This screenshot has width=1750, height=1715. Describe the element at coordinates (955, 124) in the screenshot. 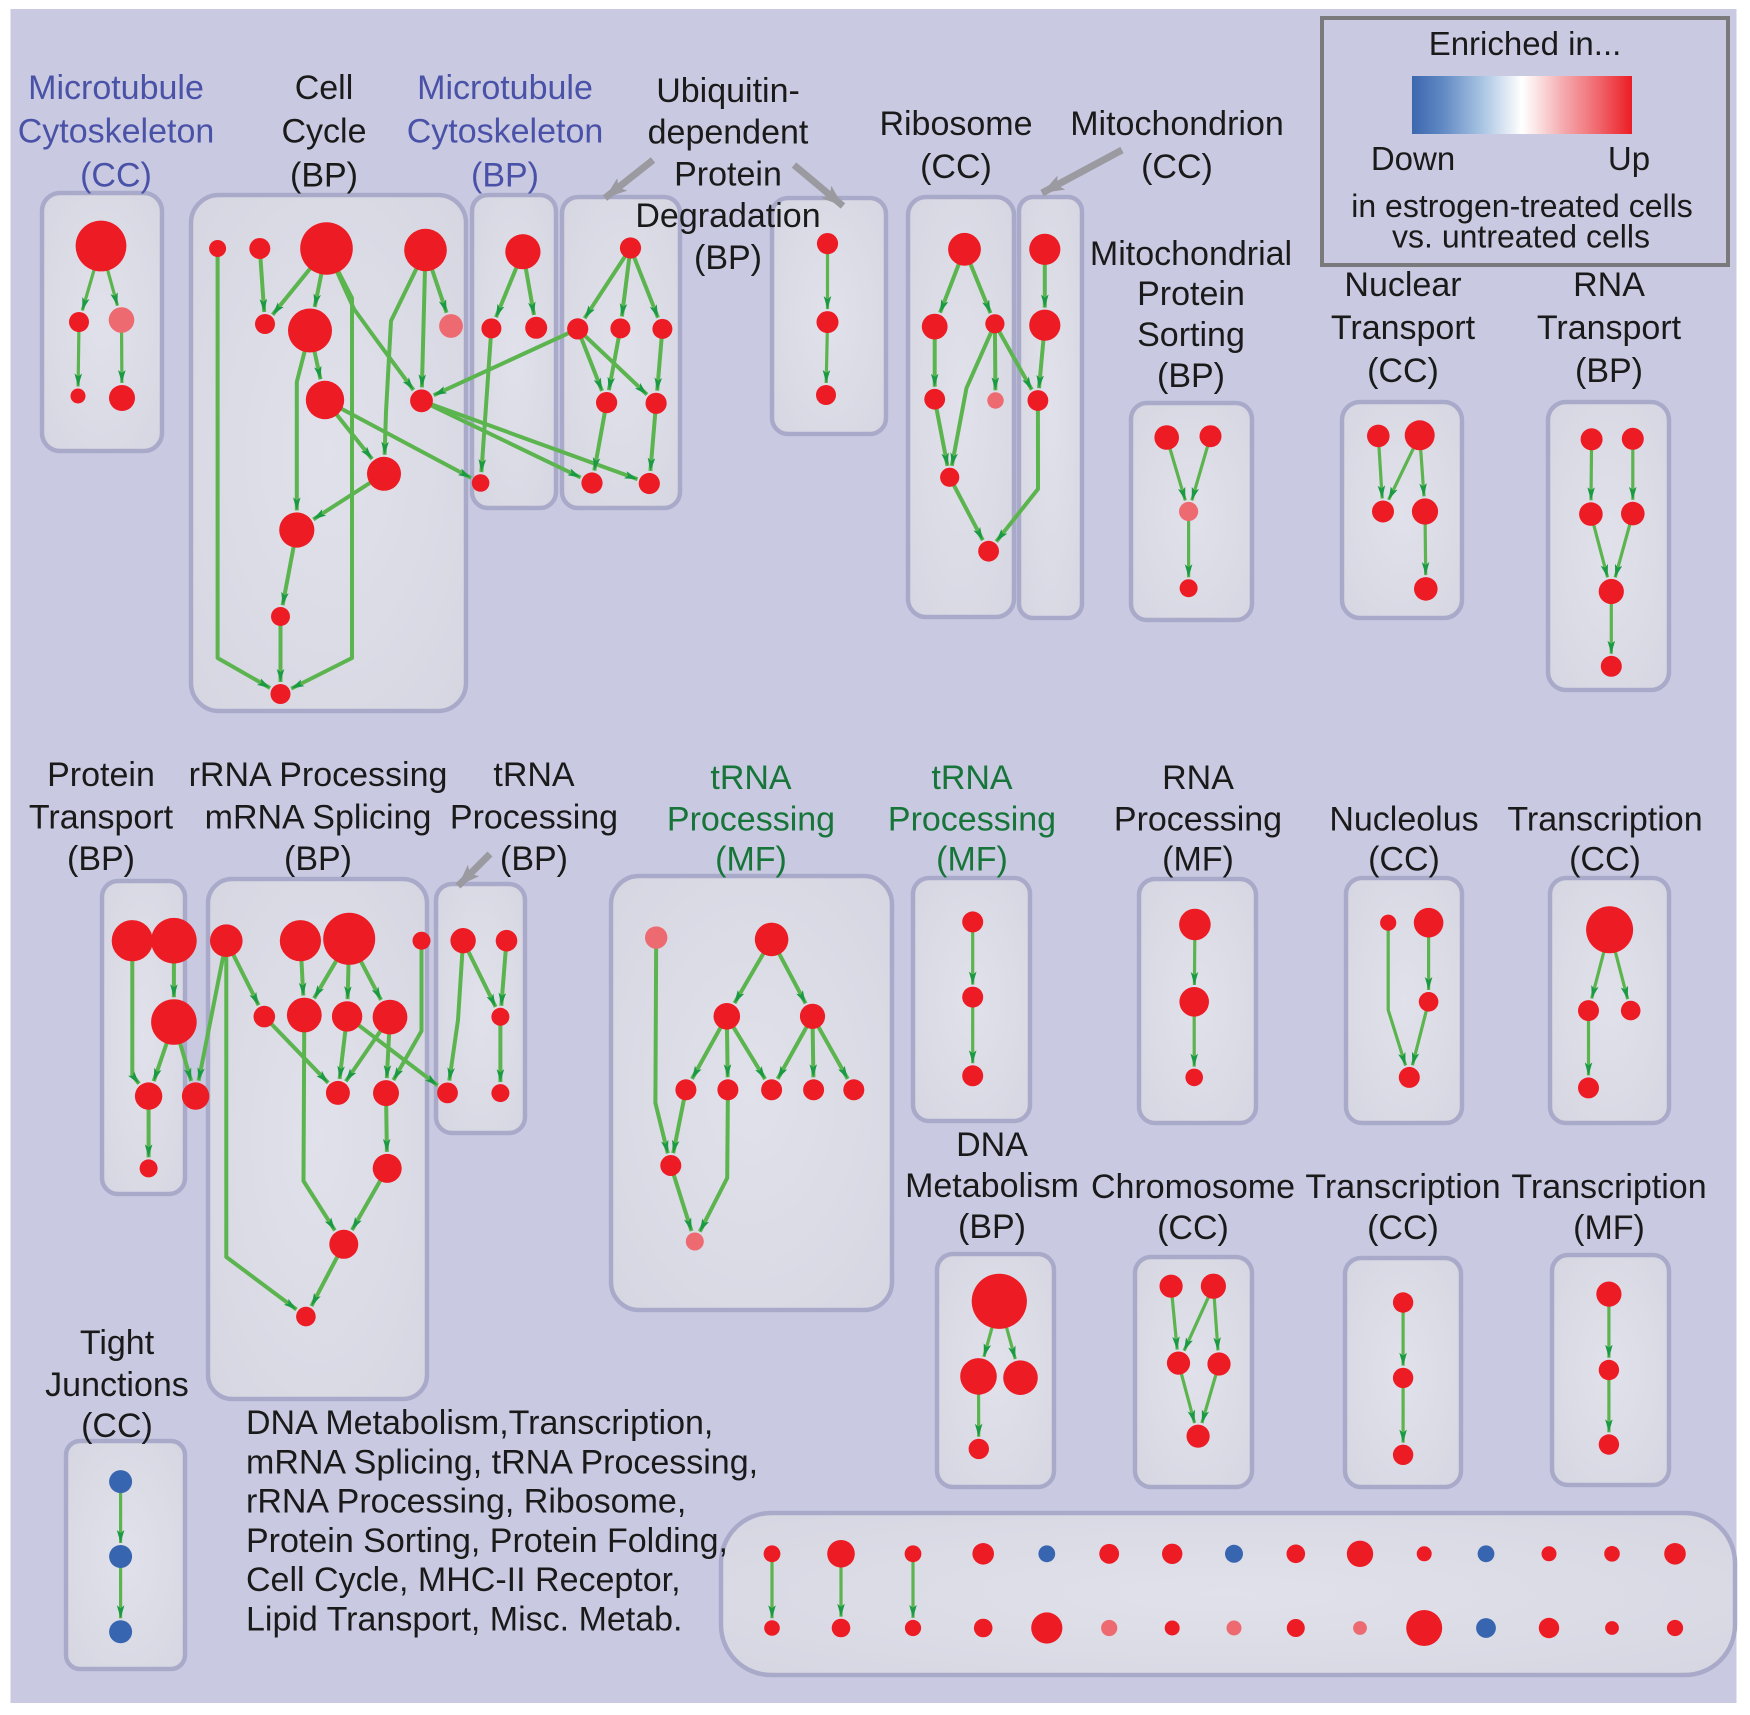

I see `svg-text: Ribosome` at that location.